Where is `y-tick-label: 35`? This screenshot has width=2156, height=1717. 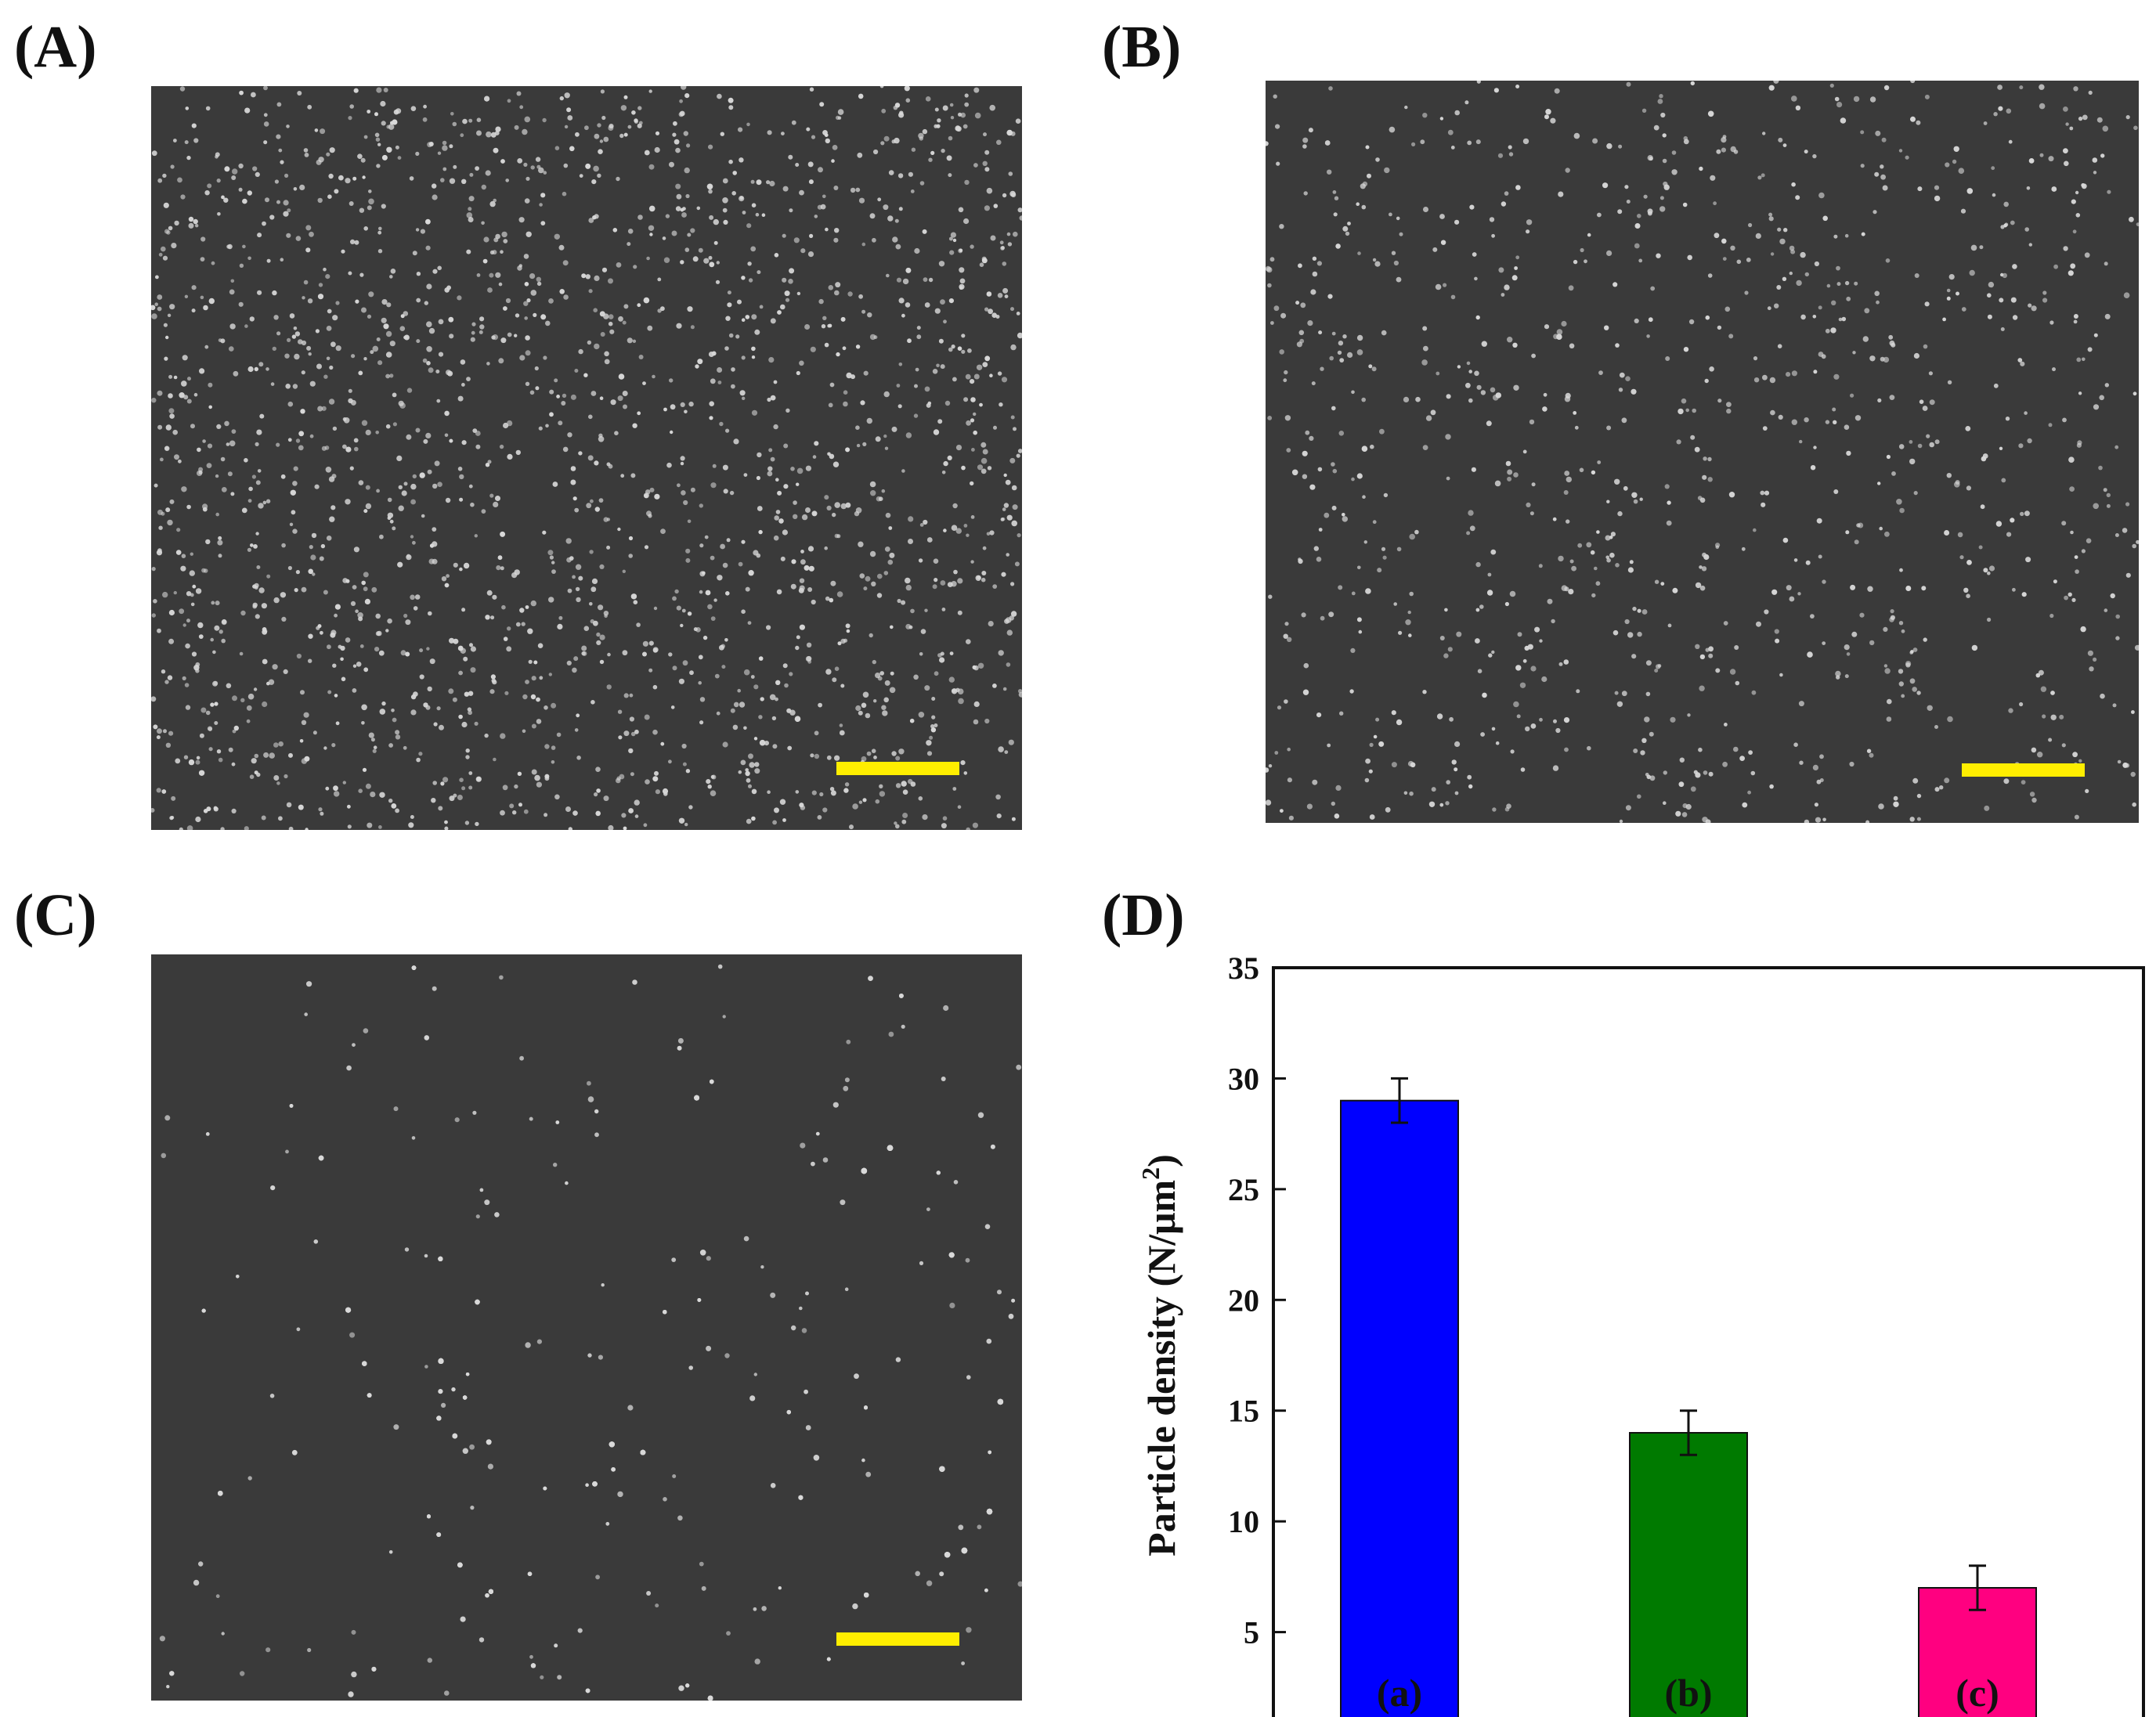 y-tick-label: 35 is located at coordinates (1243, 968).